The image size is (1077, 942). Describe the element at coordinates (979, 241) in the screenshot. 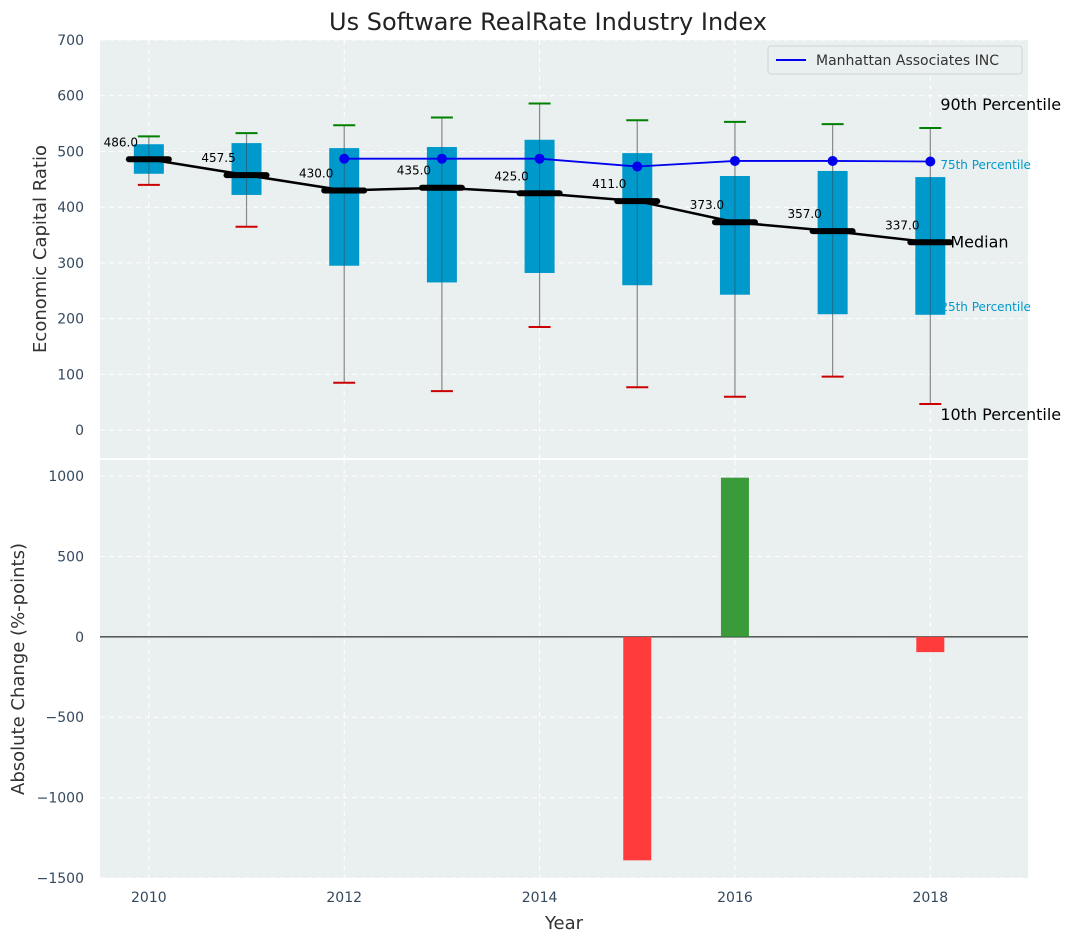

I see `annotation-median: Median` at that location.